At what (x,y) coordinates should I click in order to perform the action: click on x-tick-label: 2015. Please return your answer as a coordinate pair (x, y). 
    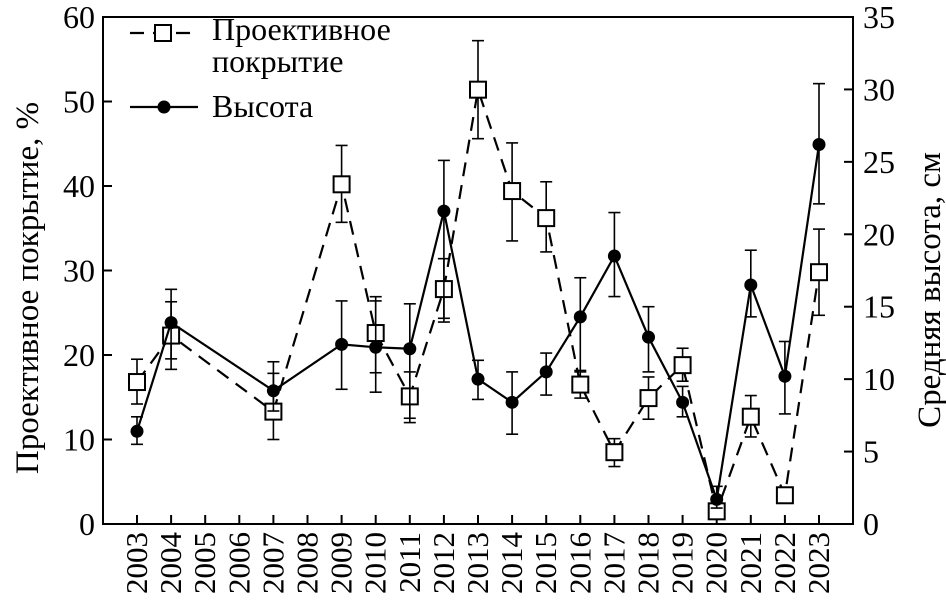
    Looking at the image, I should click on (545, 563).